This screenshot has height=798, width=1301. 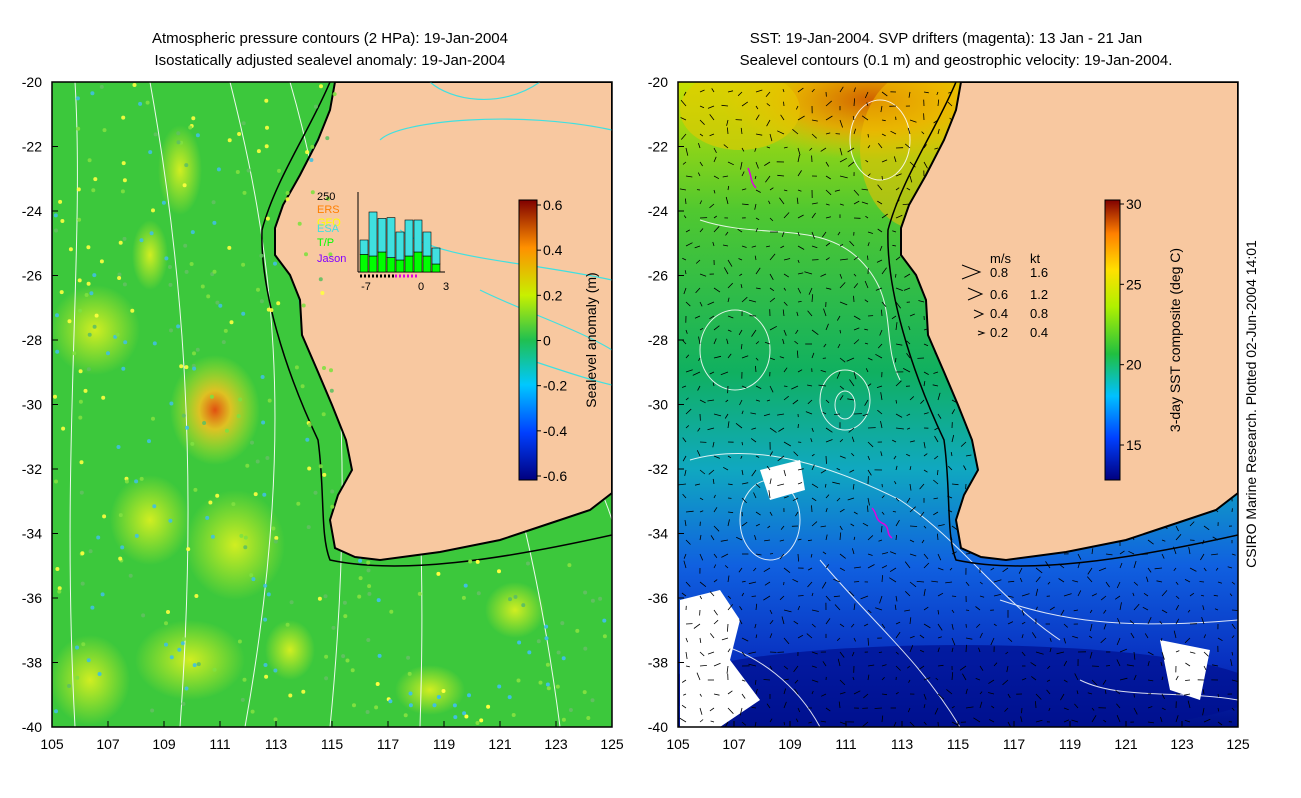 What do you see at coordinates (902, 744) in the screenshot?
I see `x-tick-label: 113` at bounding box center [902, 744].